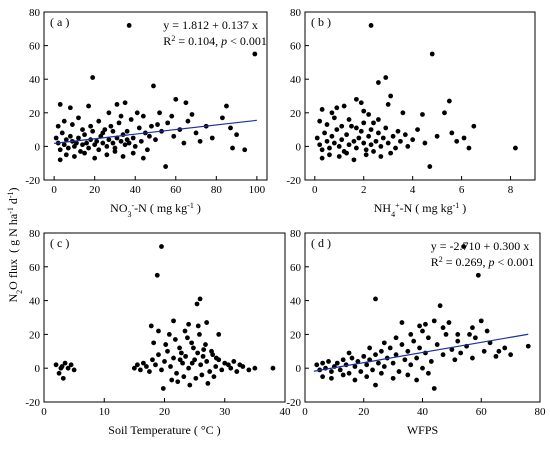  Describe the element at coordinates (321, 243) in the screenshot. I see `panel-label: ( d )` at that location.